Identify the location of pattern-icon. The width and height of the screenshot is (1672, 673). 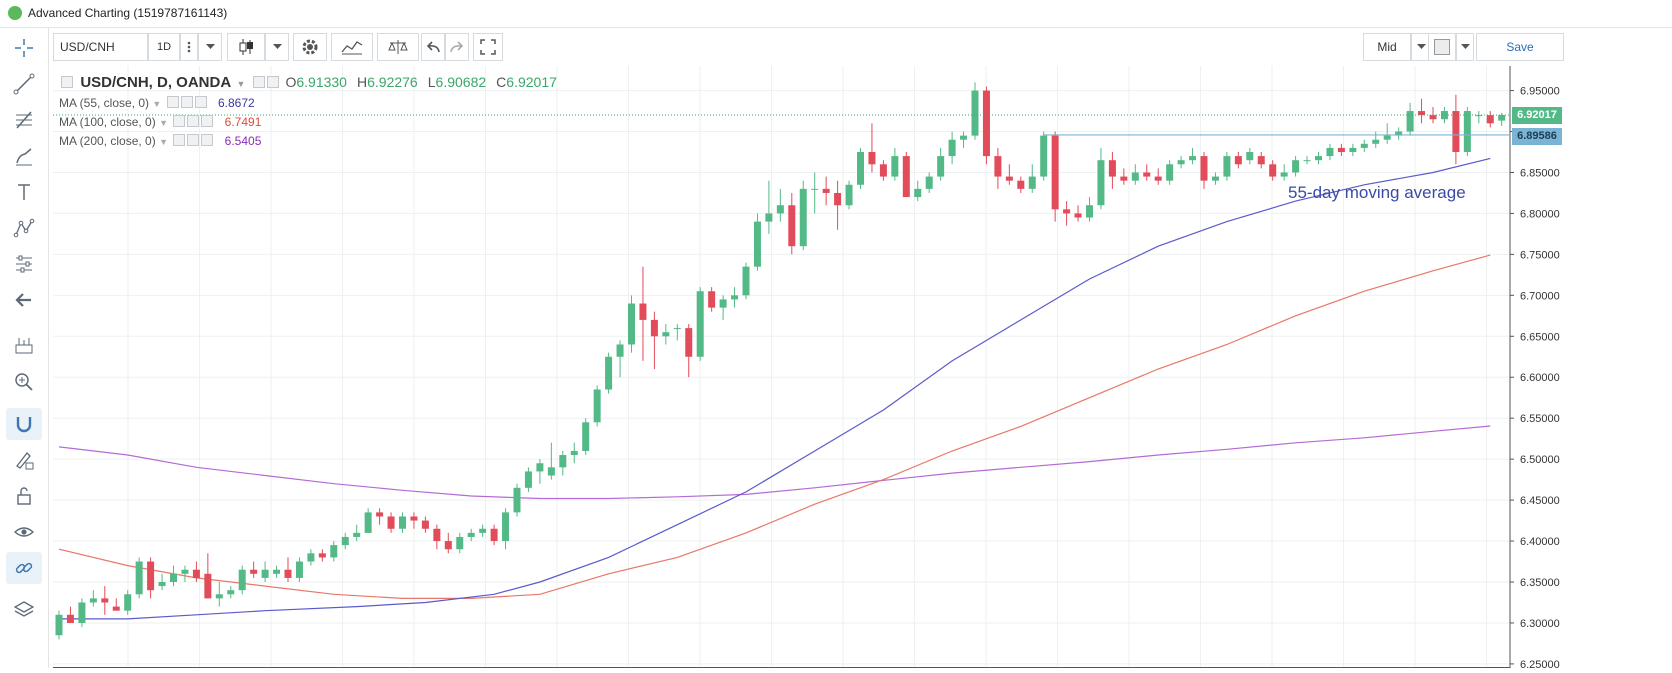
(24, 228).